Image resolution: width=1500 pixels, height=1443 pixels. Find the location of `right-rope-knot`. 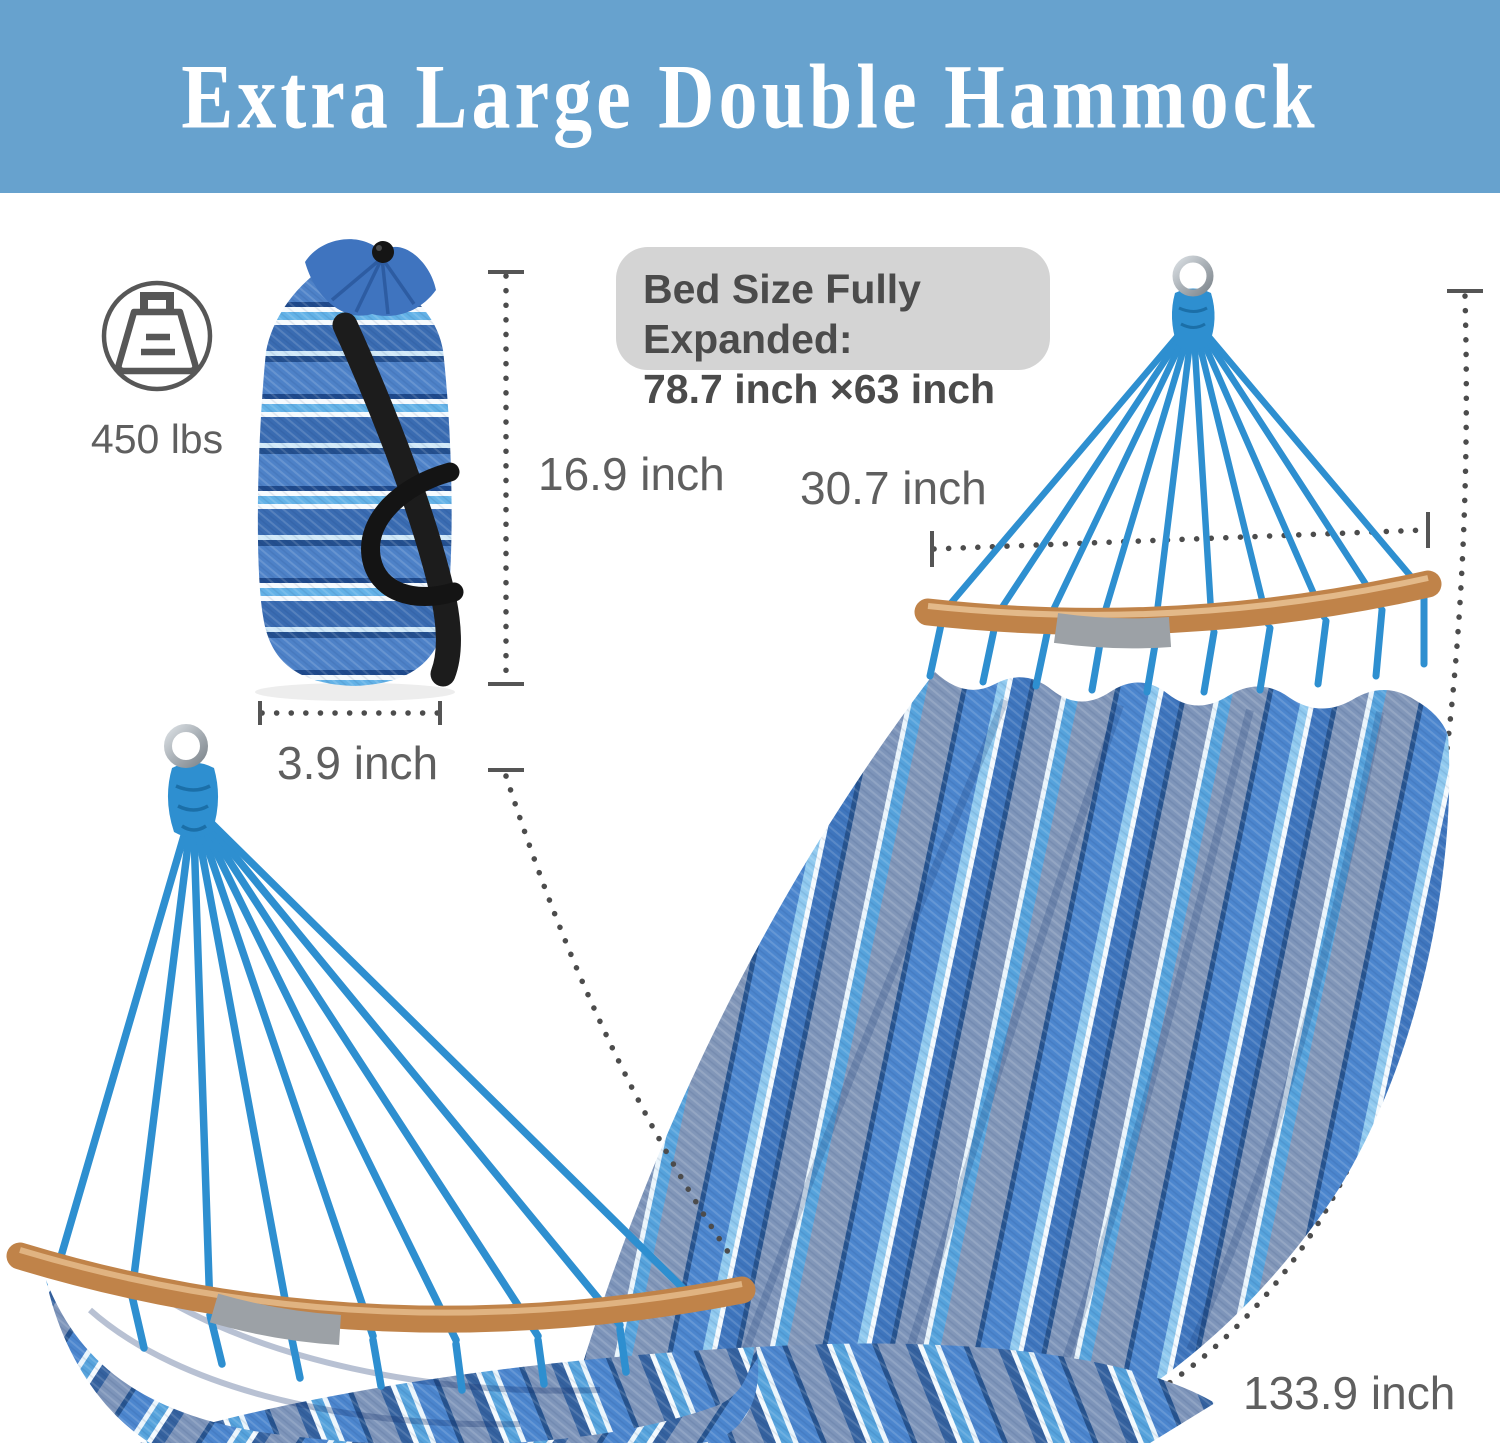

right-rope-knot is located at coordinates (1193, 319).